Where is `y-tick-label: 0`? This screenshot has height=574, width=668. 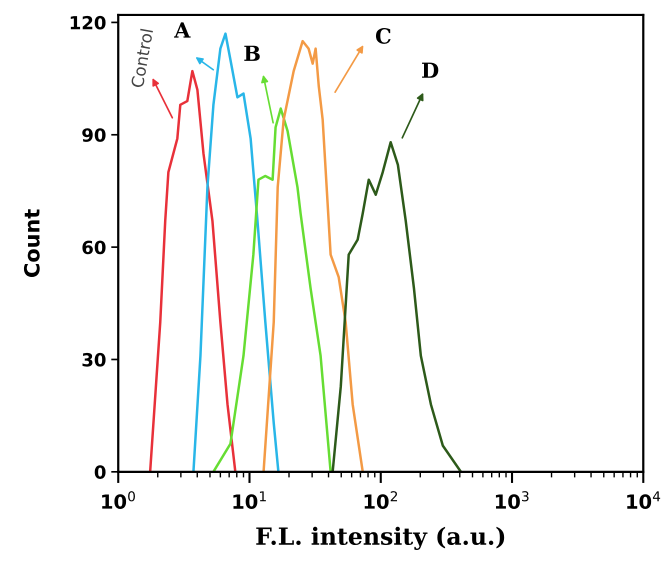
y-tick-label: 0 is located at coordinates (100, 472).